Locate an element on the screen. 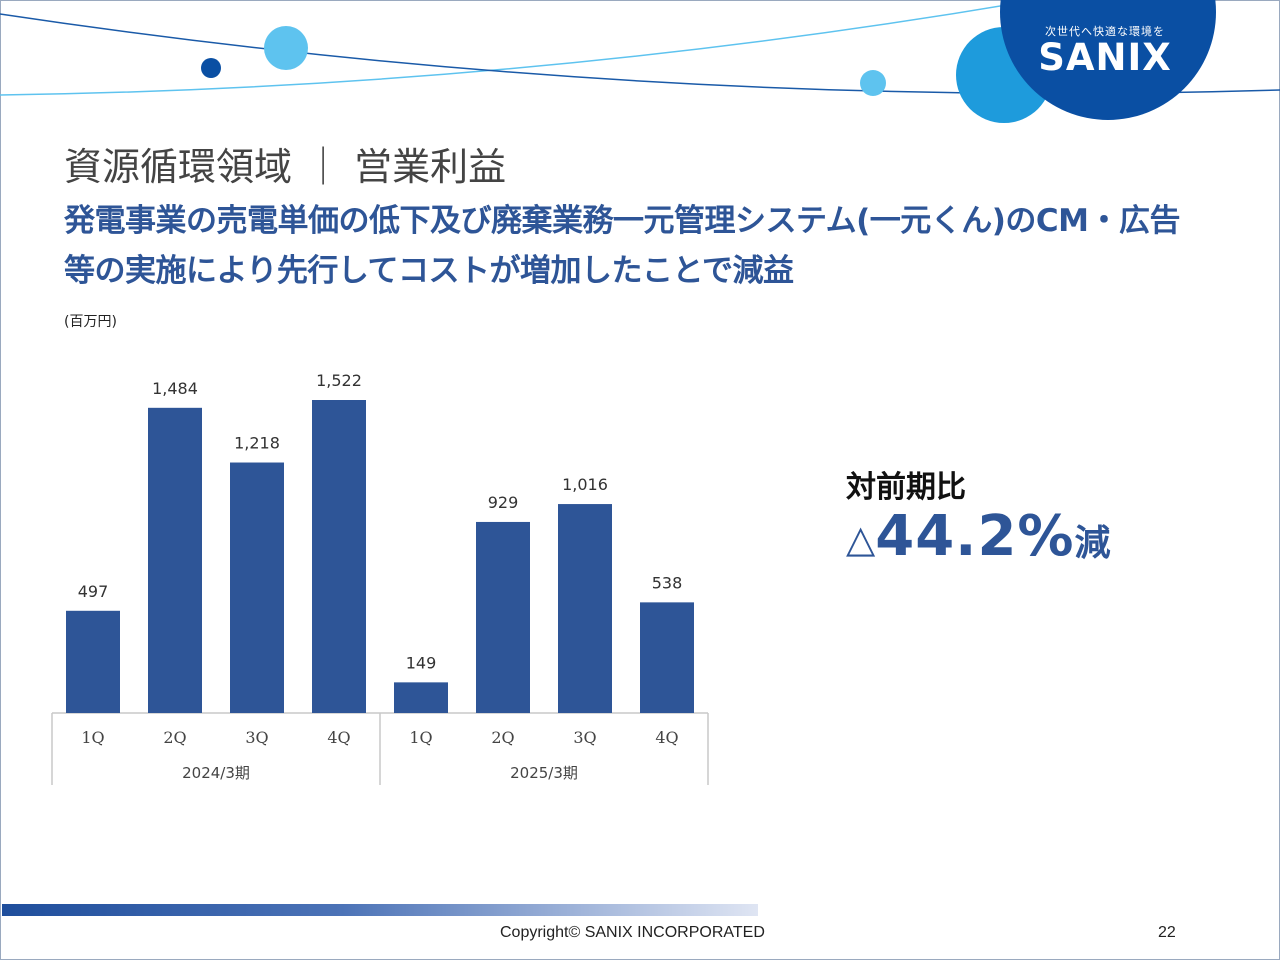 The height and width of the screenshot is (960, 1280). comparison-suffix: 減 is located at coordinates (1092, 543).